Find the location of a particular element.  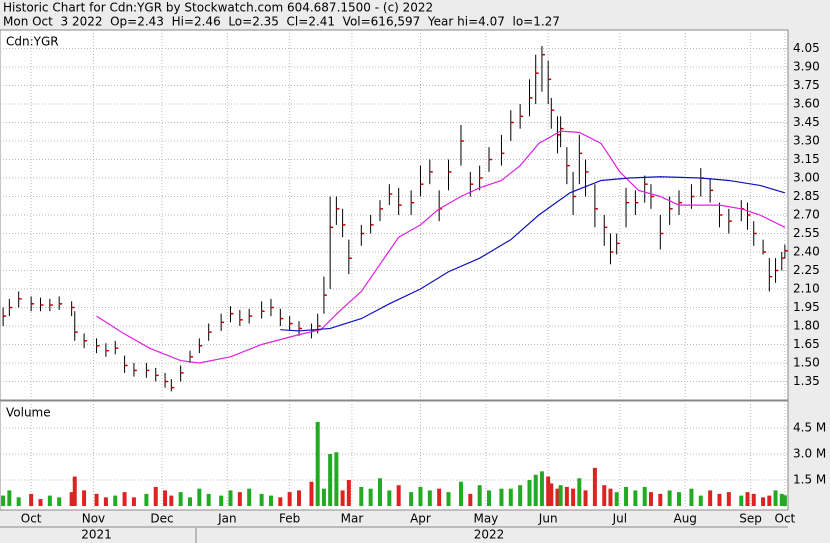

y-tick-label: 1.65 is located at coordinates (806, 344).